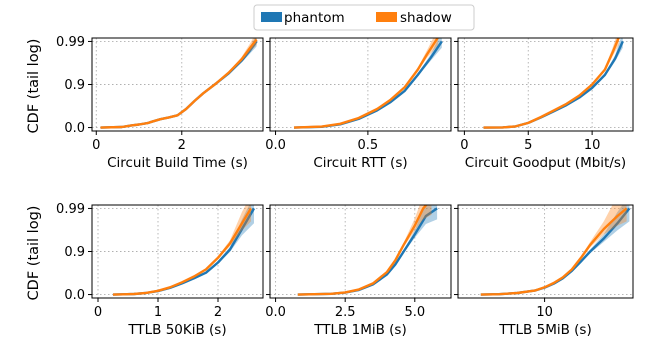 The height and width of the screenshot is (351, 649). I want to click on xlabel: Circuit Build Time (s), so click(177, 163).